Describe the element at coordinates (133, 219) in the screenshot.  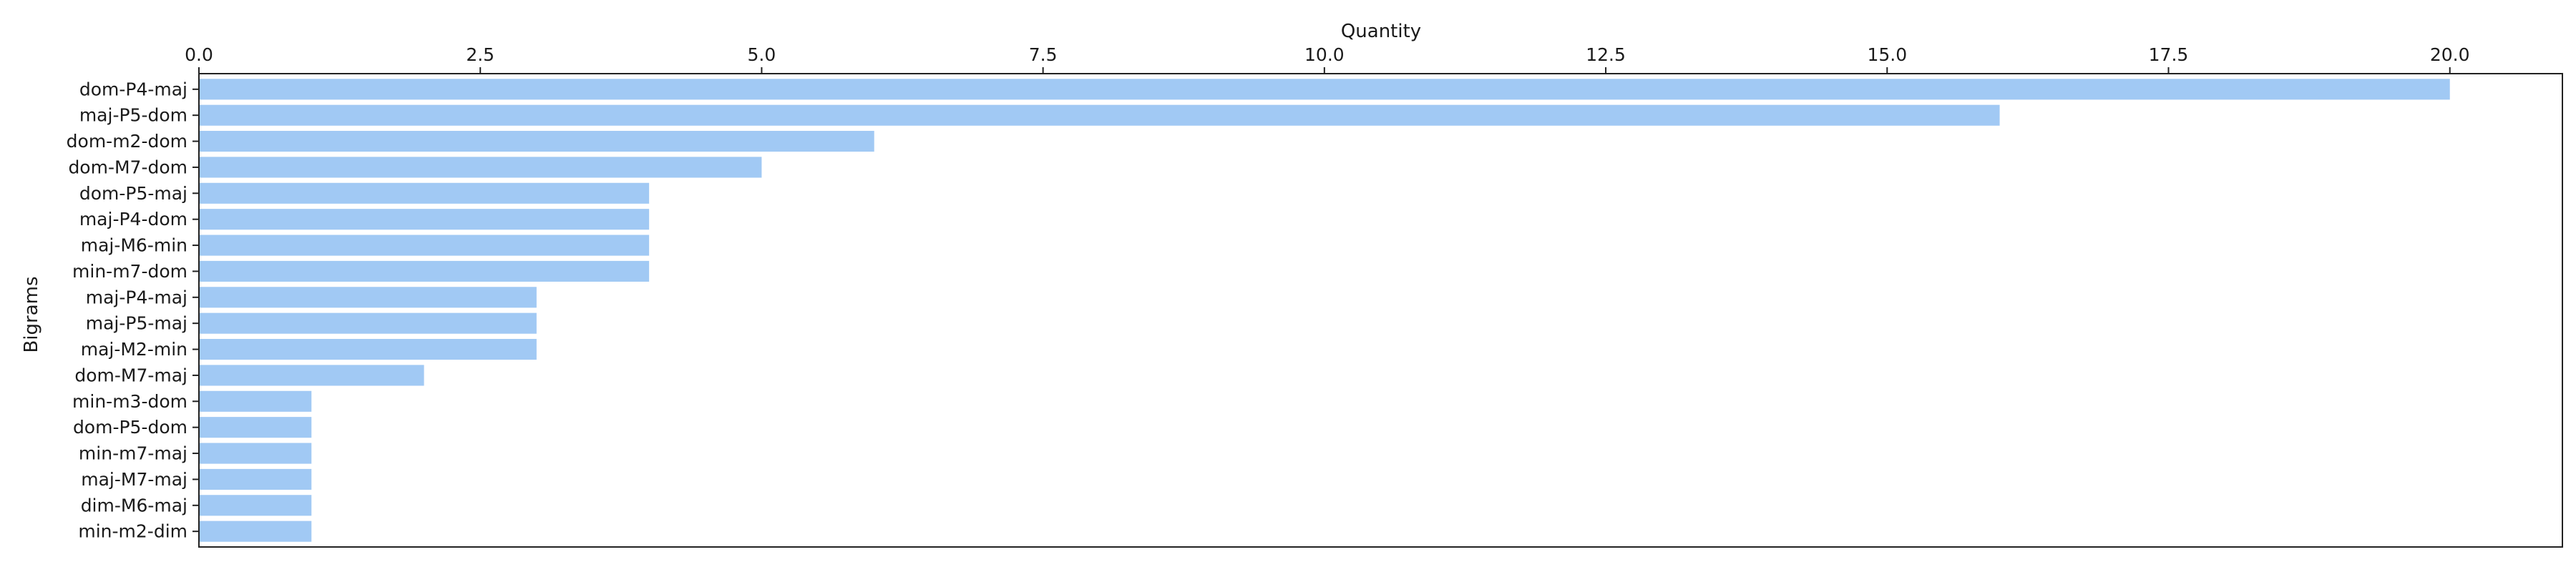
I see `y-tick-label: maj-P4-dom` at that location.